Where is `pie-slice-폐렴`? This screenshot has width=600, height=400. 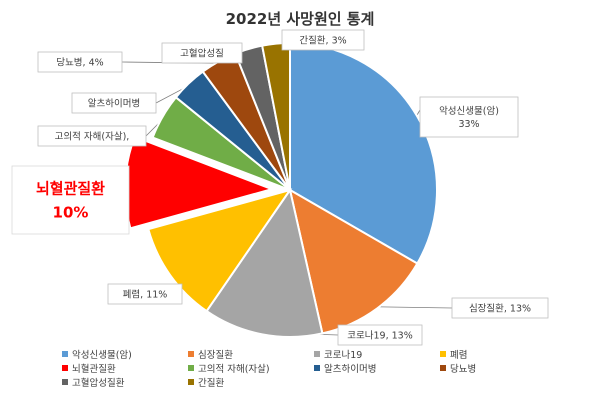 pie-slice-폐렴 is located at coordinates (220, 250).